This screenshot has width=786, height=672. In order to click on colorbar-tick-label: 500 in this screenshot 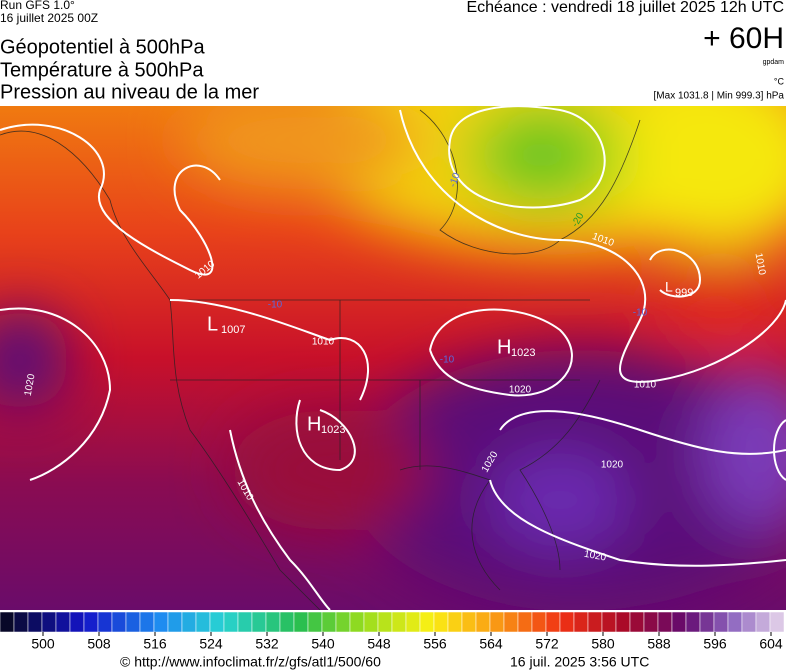, I will do `click(43, 644)`.